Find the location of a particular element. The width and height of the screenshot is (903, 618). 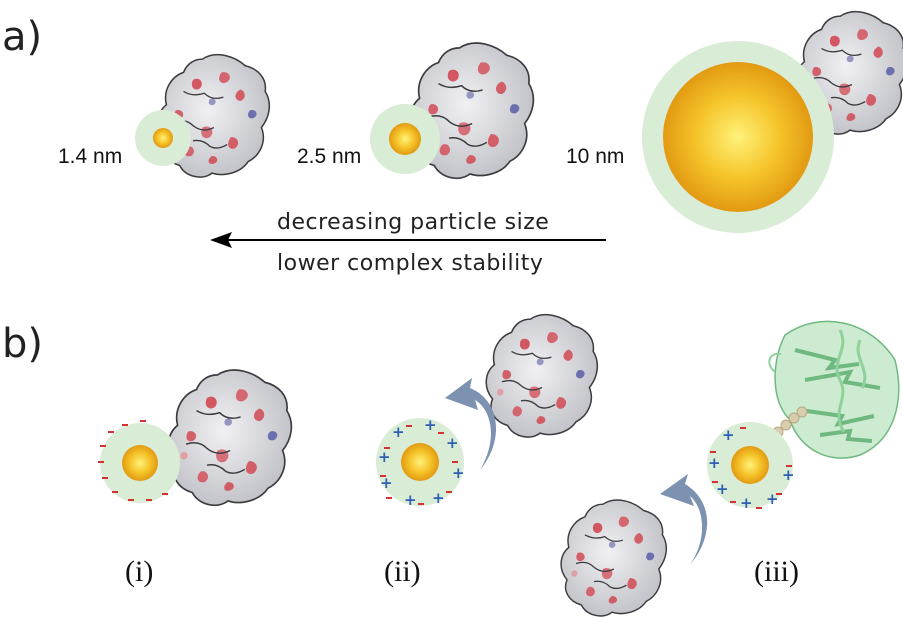

case-label: (ii) is located at coordinates (402, 571).